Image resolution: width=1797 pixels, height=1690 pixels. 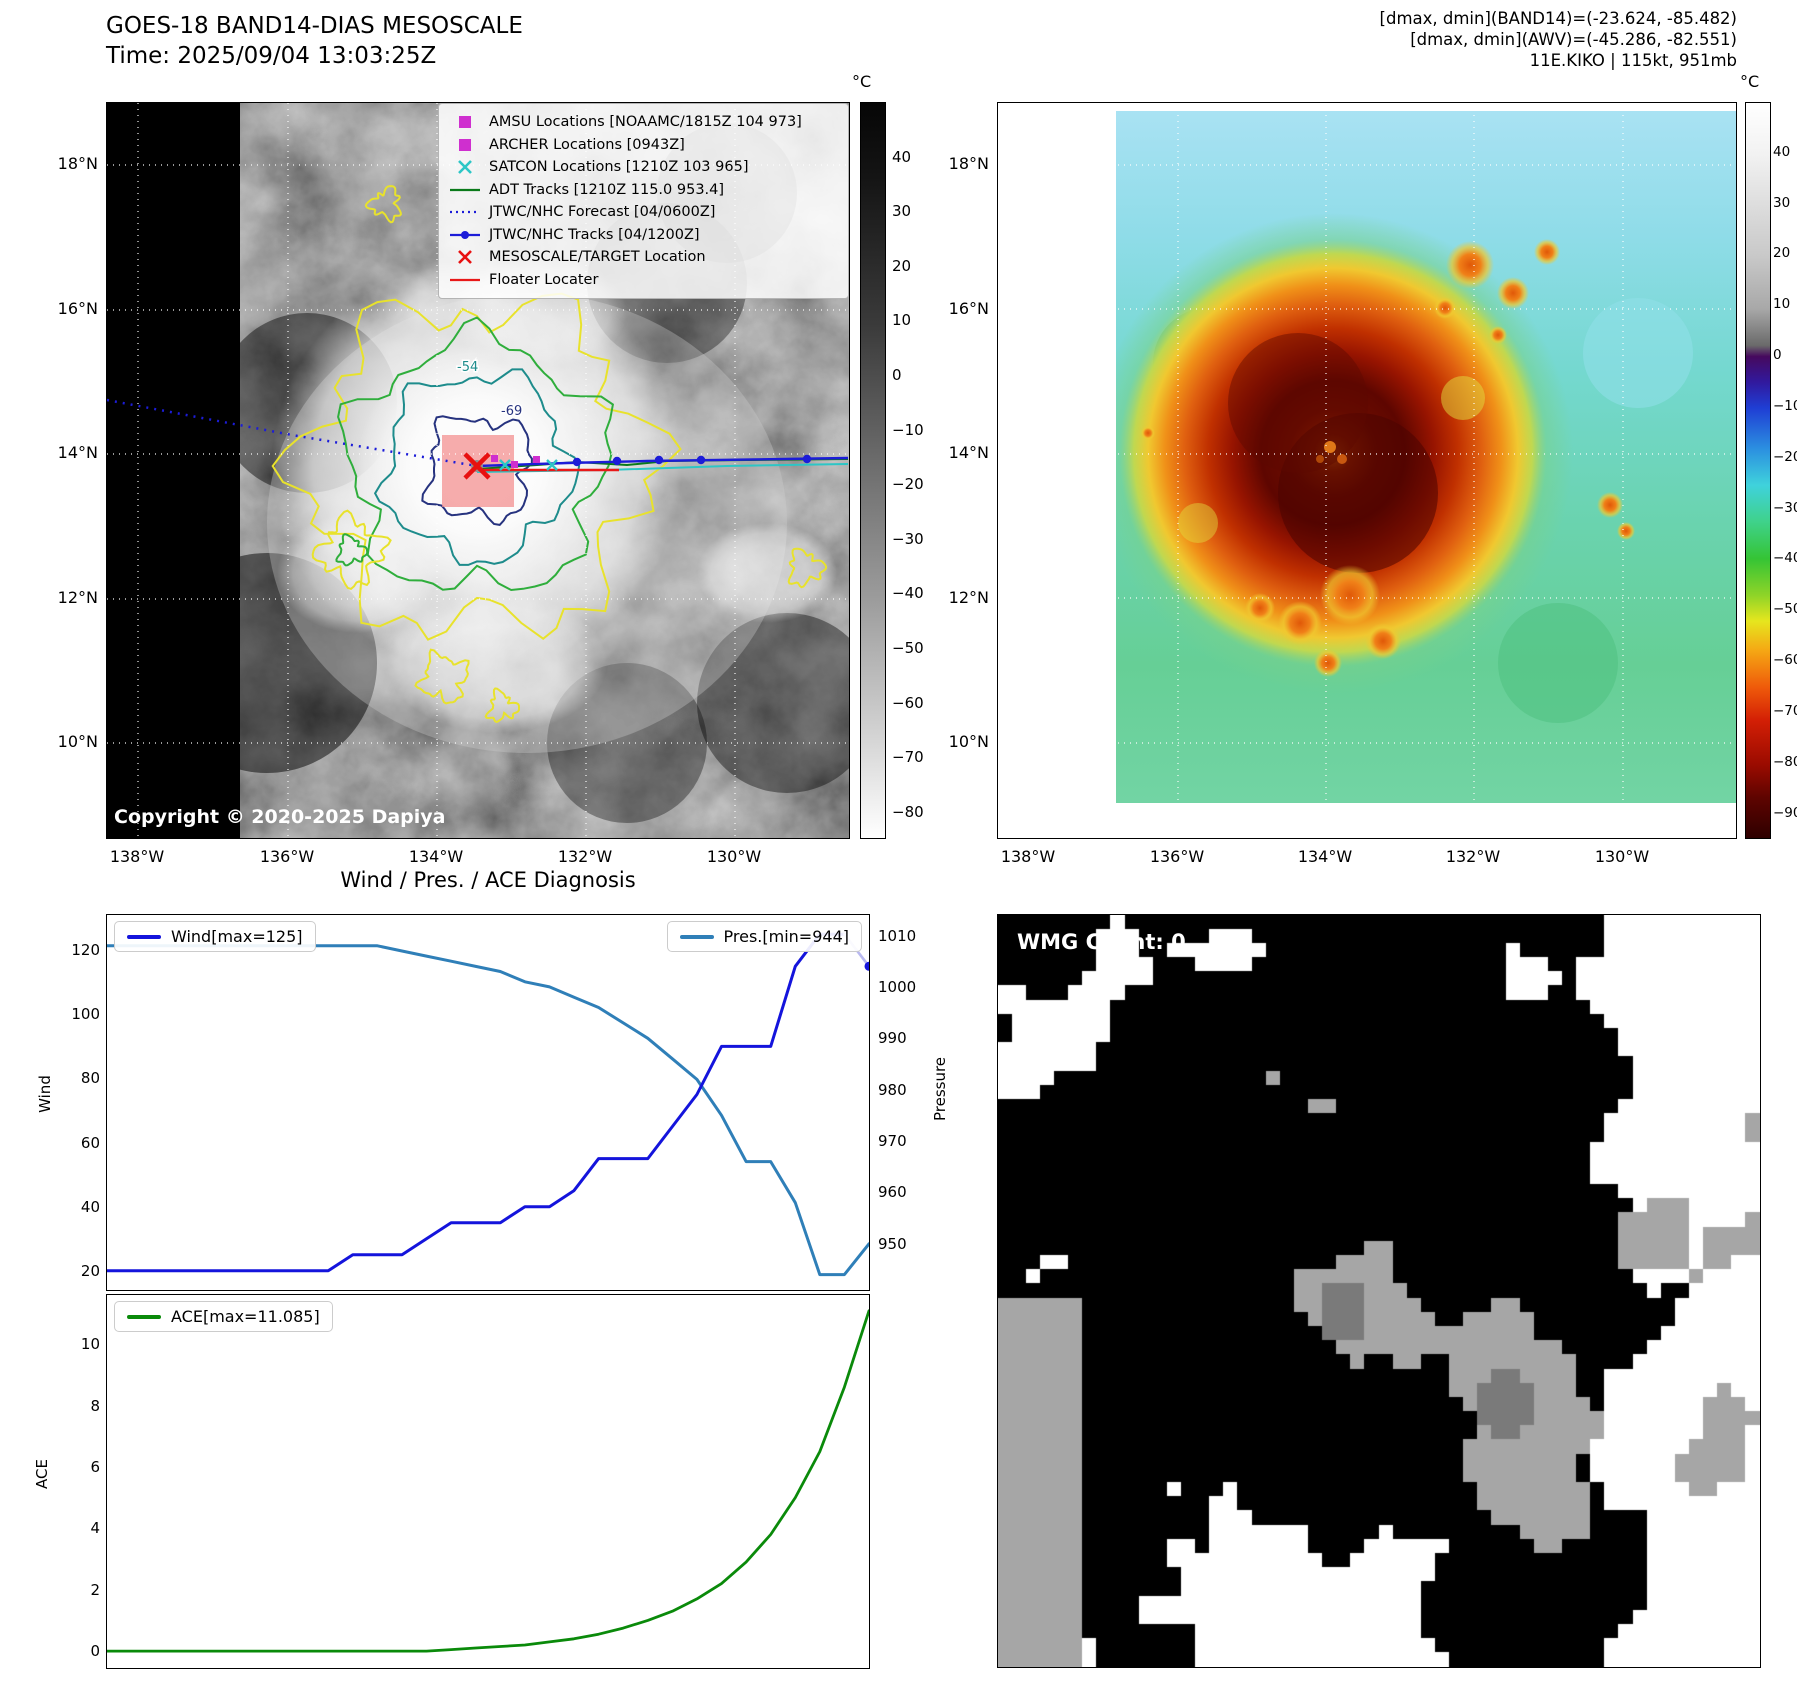 What do you see at coordinates (1101, 942) in the screenshot?
I see `wmg-count-label: WMG Count: 0` at bounding box center [1101, 942].